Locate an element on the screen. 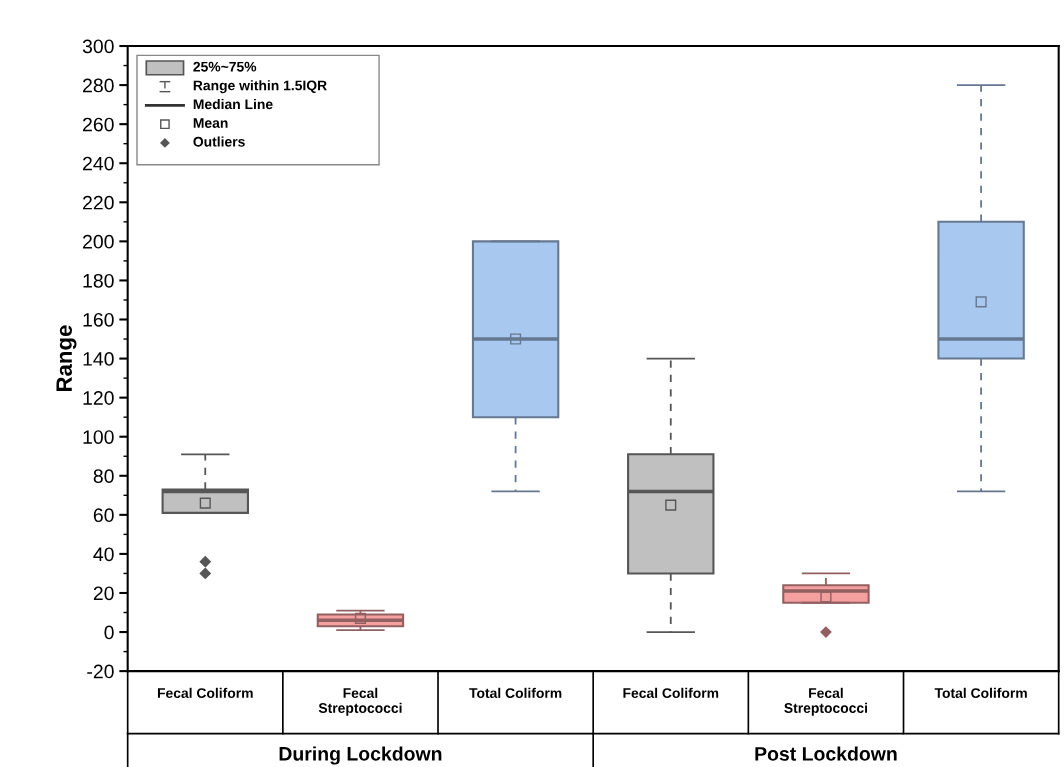 The image size is (1064, 767). y-tick-label: 280 is located at coordinates (98, 85).